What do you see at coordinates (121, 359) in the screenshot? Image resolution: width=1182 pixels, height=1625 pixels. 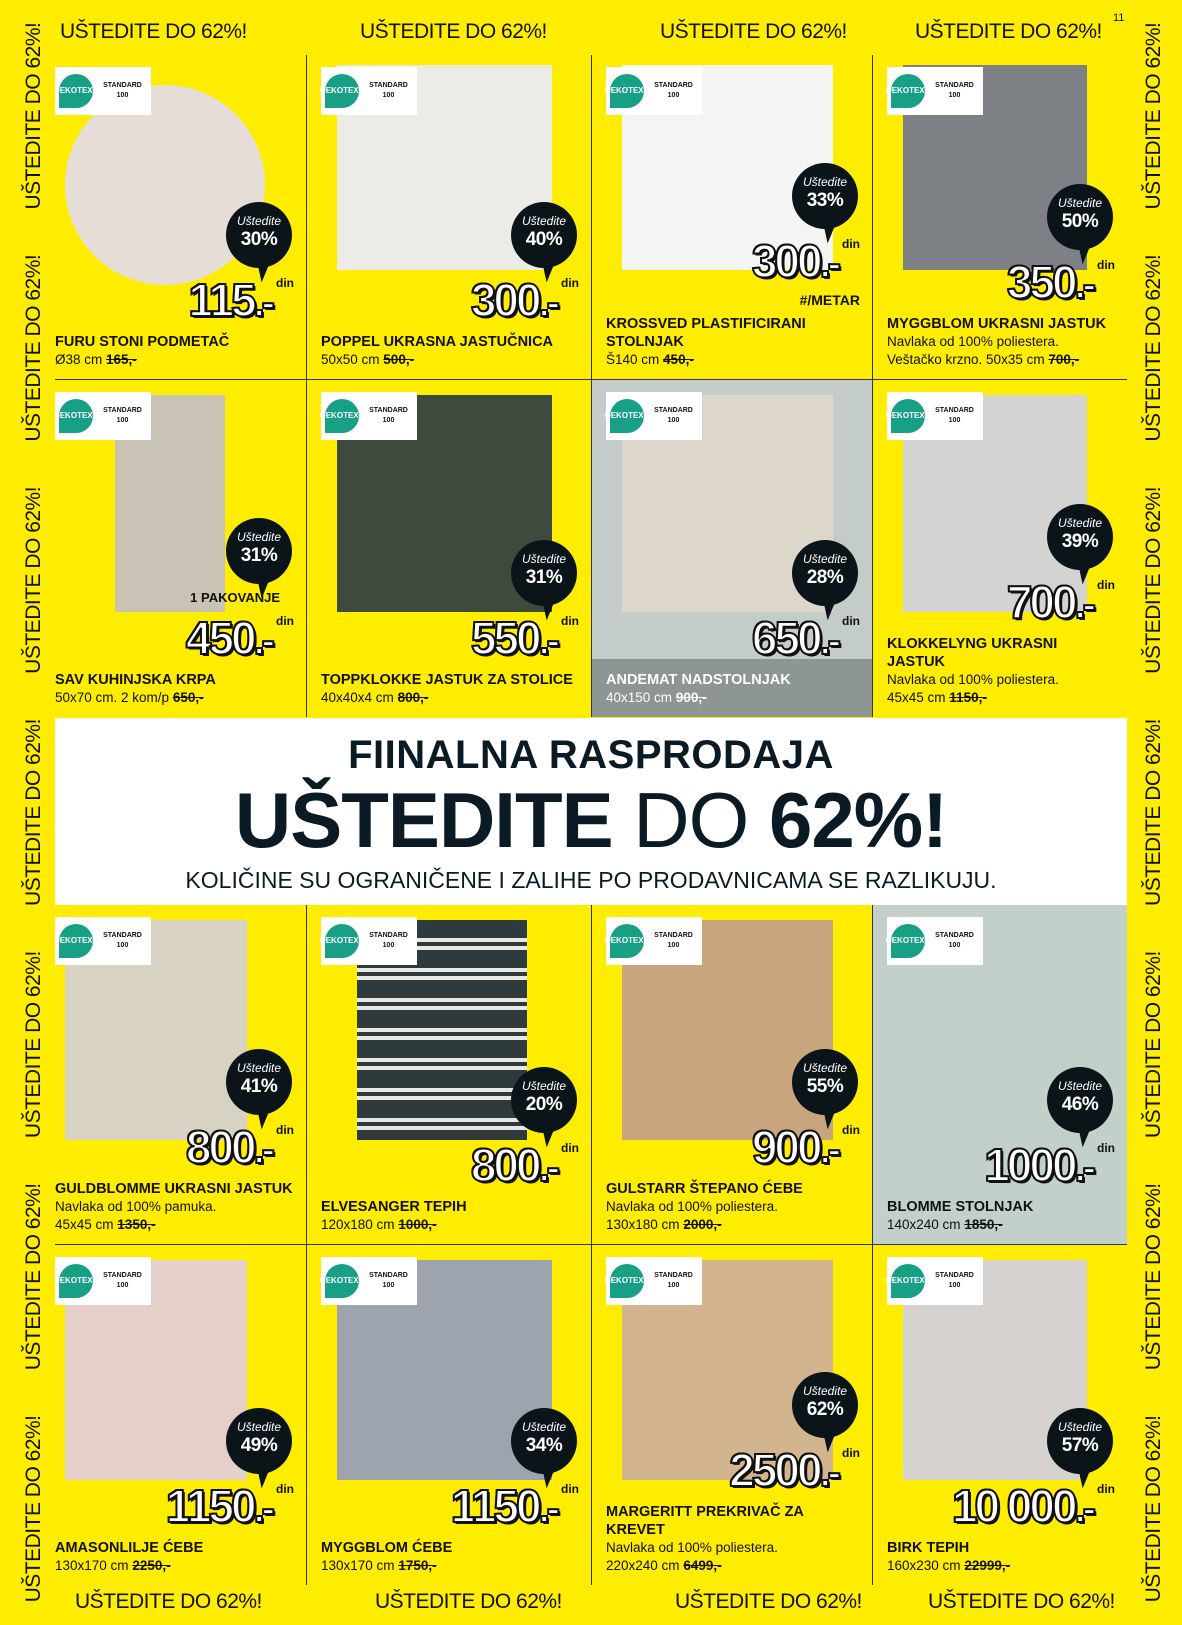 I see `old-price: 165,-` at bounding box center [121, 359].